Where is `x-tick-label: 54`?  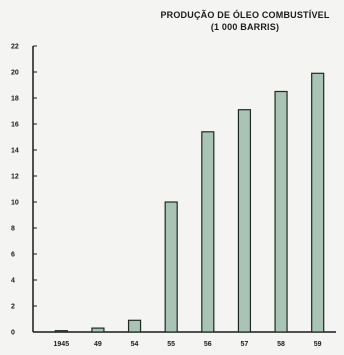 x-tick-label: 54 is located at coordinates (135, 344).